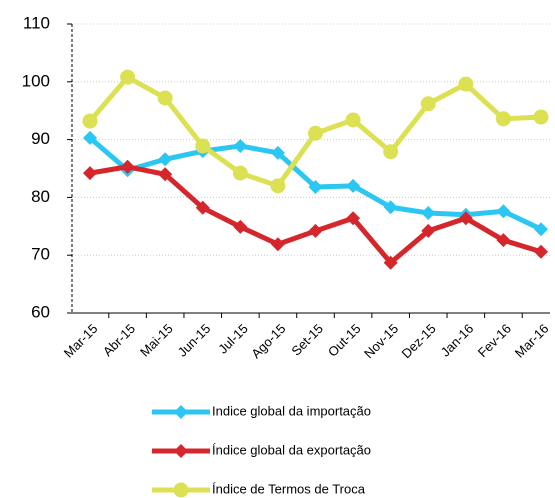 This screenshot has width=555, height=498. What do you see at coordinates (419, 341) in the screenshot?
I see `x-tick-label: Dez-15` at bounding box center [419, 341].